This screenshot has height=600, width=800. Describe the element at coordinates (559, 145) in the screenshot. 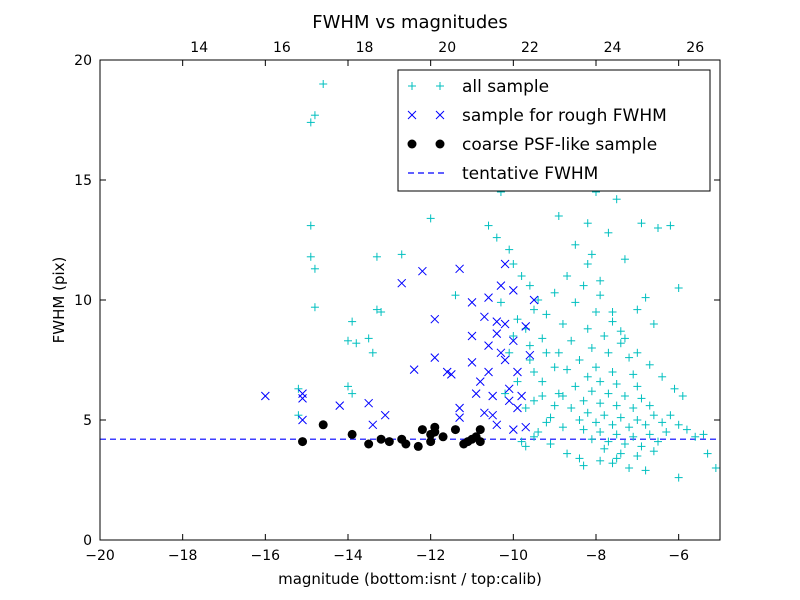

I see `legend-label: coarse PSF-like sample` at that location.